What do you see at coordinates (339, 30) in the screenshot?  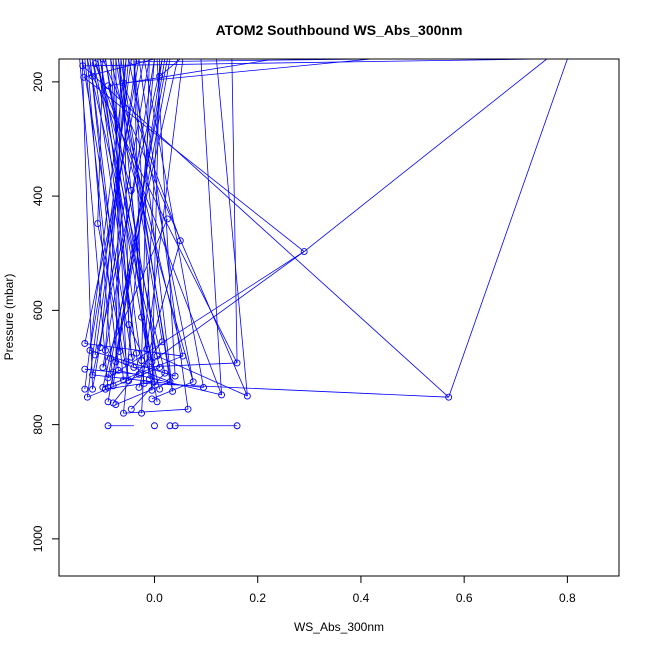 I see `chart-title: ATOM2 Southbound WS_Abs_300nm` at bounding box center [339, 30].